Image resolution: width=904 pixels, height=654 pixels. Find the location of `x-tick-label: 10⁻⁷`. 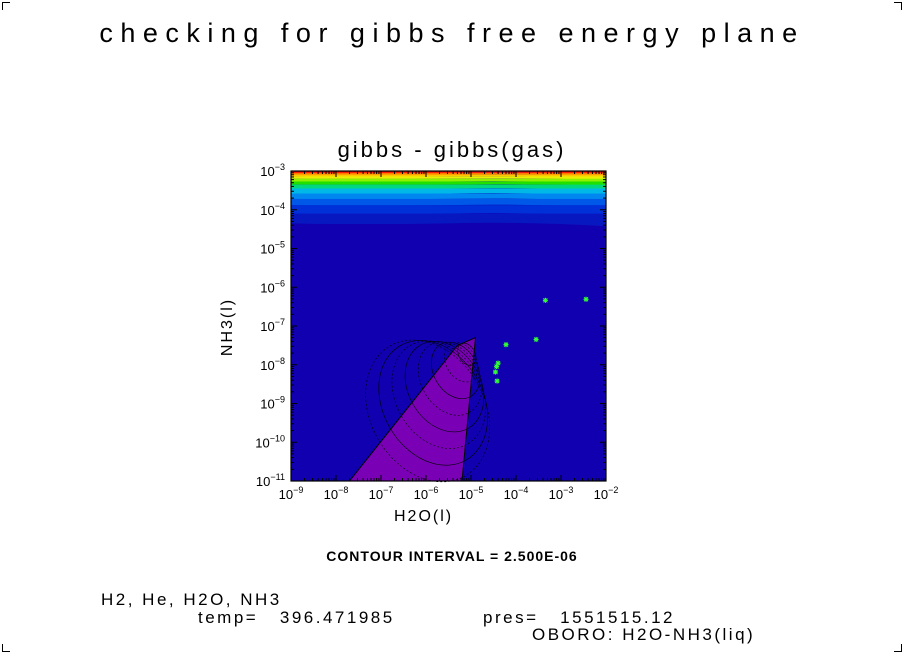

x-tick-label: 10⁻⁷ is located at coordinates (381, 493).